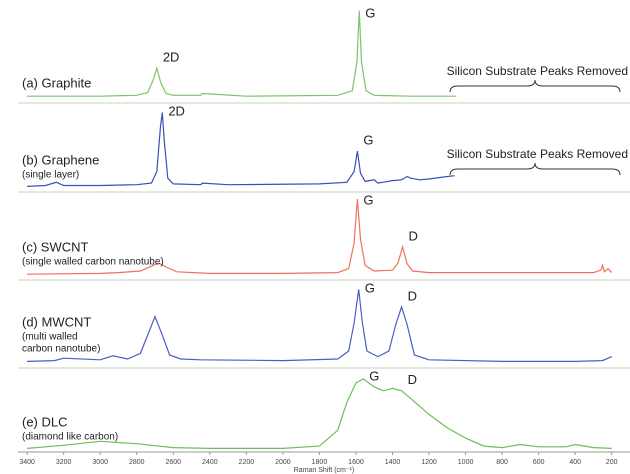 The image size is (630, 474). What do you see at coordinates (393, 462) in the screenshot?
I see `x-tick-label: 1400` at bounding box center [393, 462].